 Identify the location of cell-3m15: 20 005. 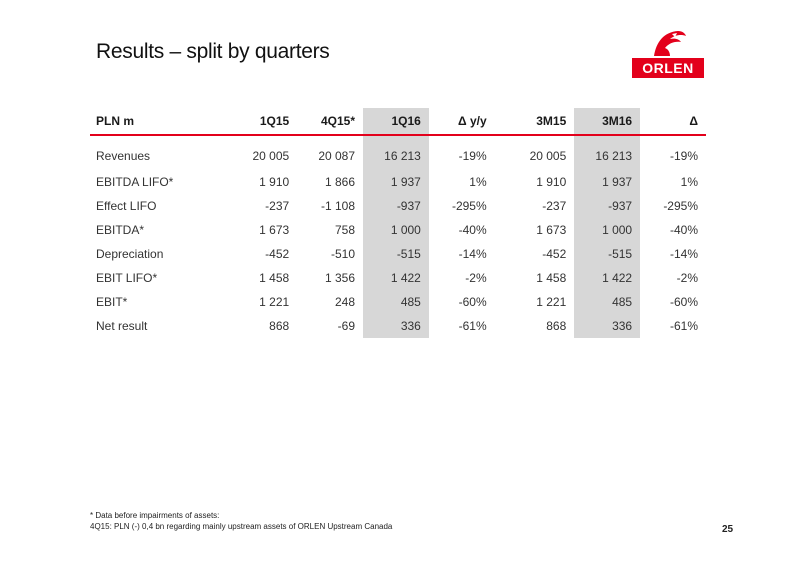
(548, 156).